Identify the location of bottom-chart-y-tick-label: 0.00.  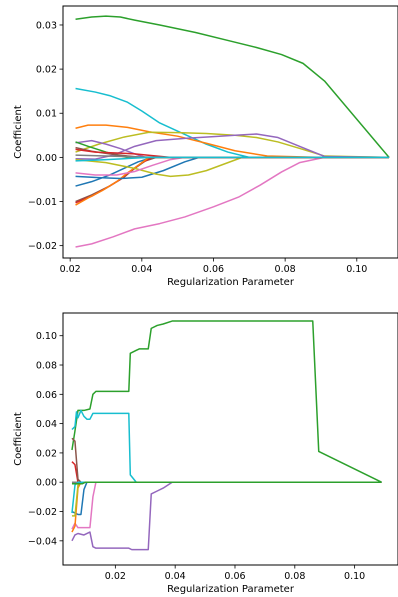
(46, 483).